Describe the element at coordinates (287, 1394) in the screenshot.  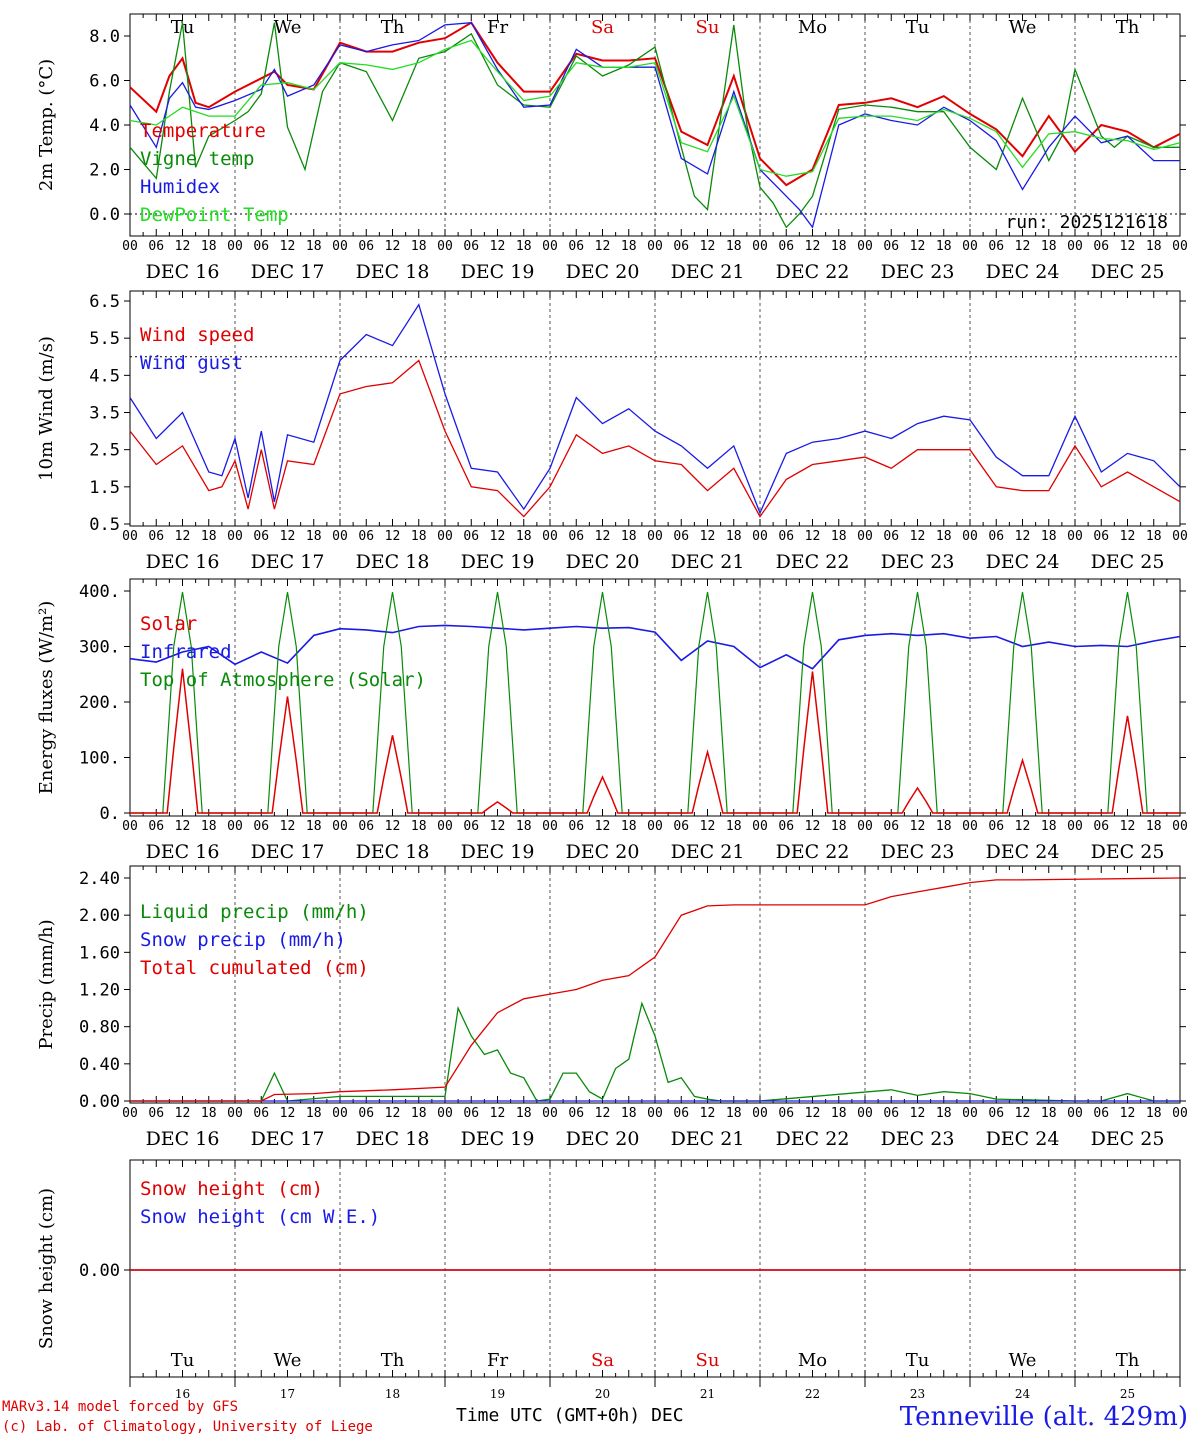
I see `day-number-label: 17` at that location.